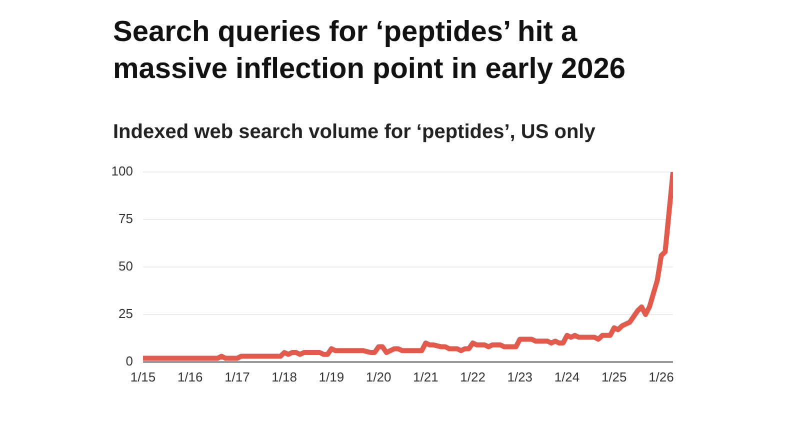  Describe the element at coordinates (331, 376) in the screenshot. I see `x-tick-label: 1/19` at that location.